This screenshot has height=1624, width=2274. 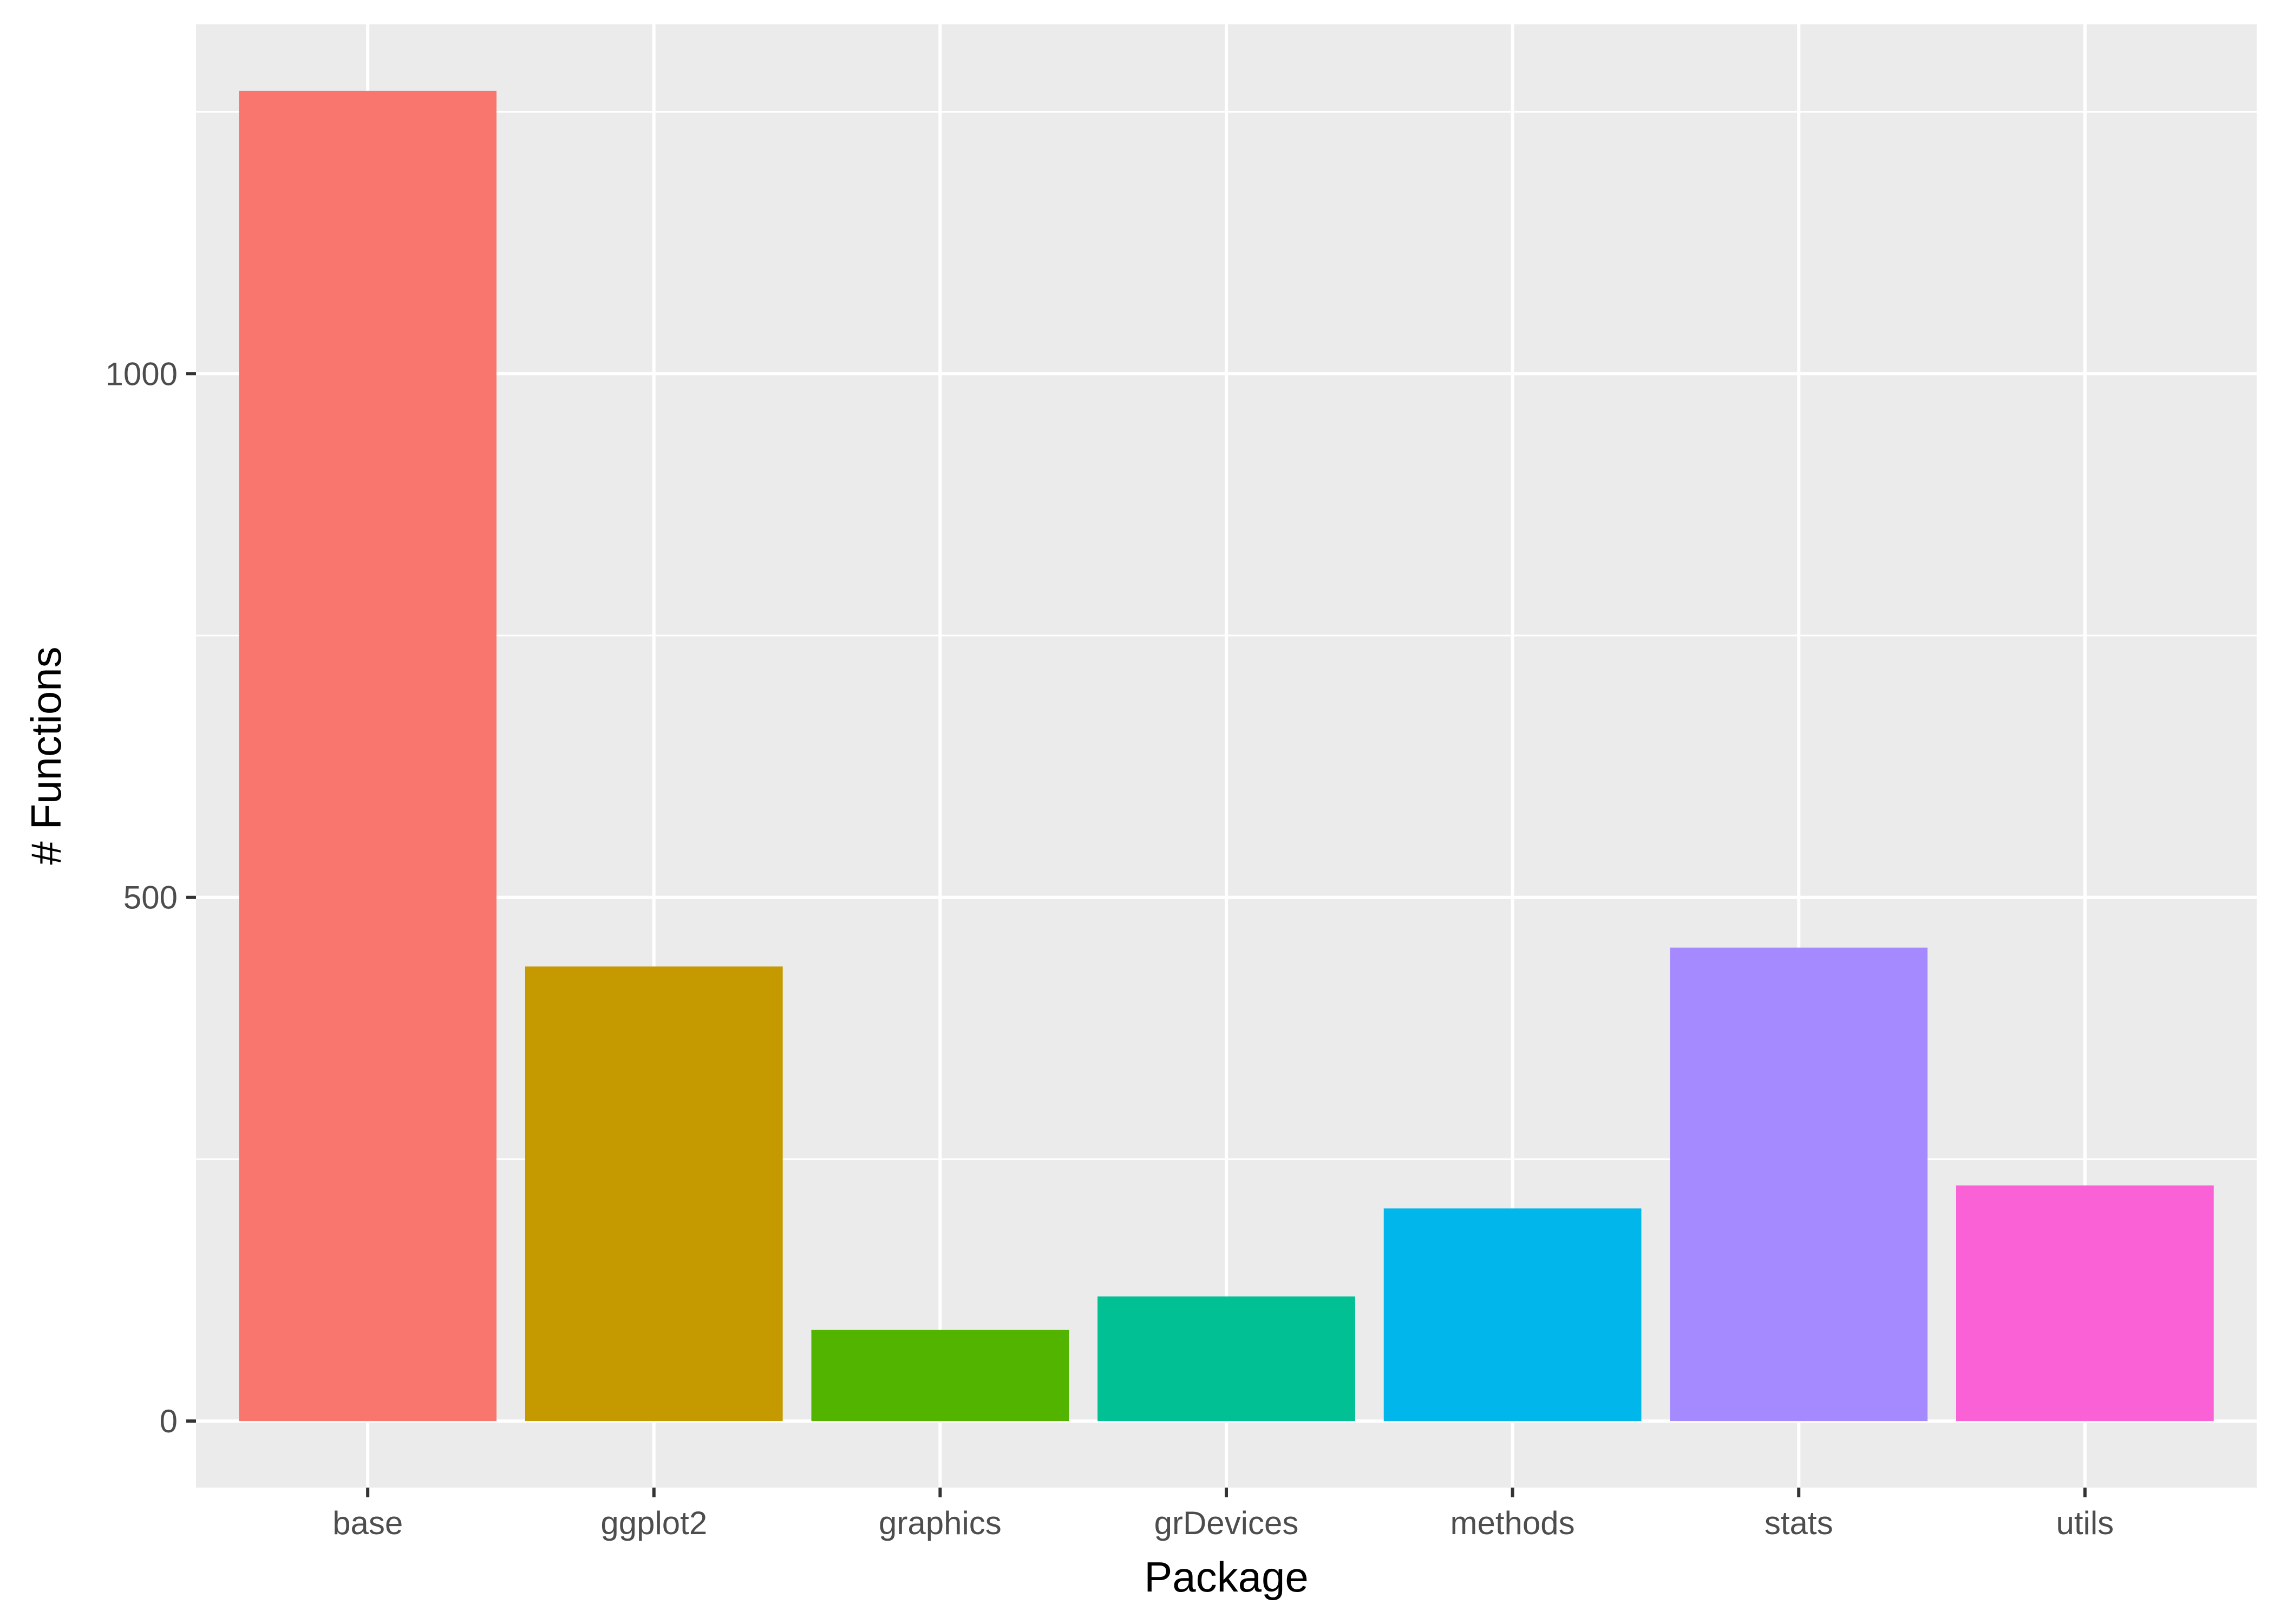 What do you see at coordinates (1226, 1523) in the screenshot?
I see `x-tick-label: grDevices` at bounding box center [1226, 1523].